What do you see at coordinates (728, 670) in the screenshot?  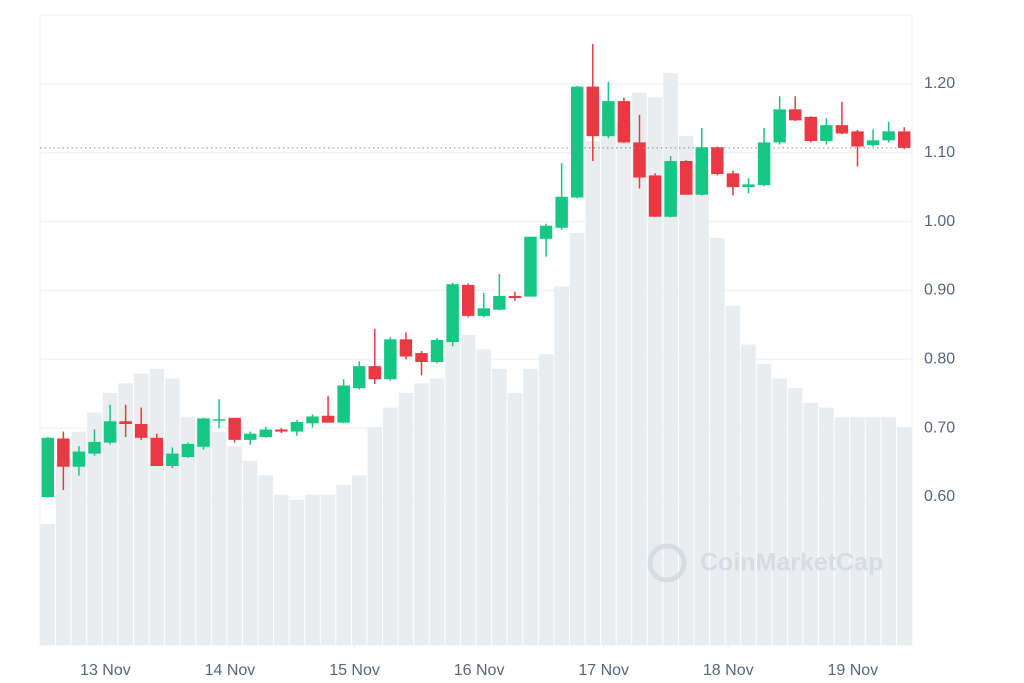 I see `x-tick-label: 18 Nov` at bounding box center [728, 670].